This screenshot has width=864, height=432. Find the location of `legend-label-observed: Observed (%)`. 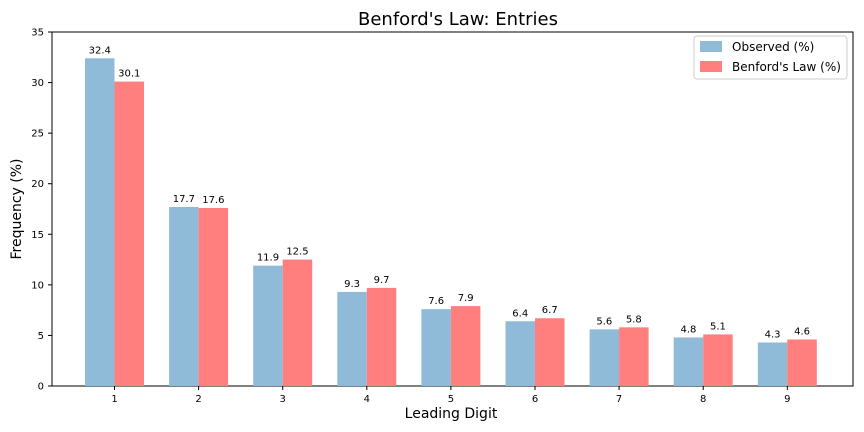

legend-label-observed: Observed (%) is located at coordinates (773, 47).